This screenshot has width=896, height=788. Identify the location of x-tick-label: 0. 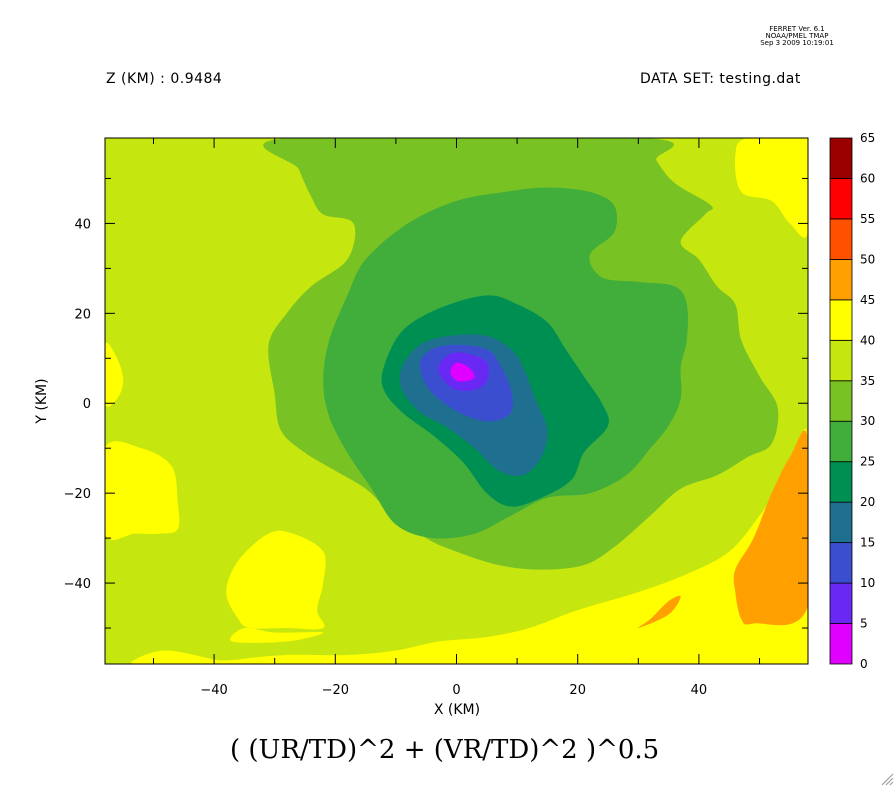
(456, 690).